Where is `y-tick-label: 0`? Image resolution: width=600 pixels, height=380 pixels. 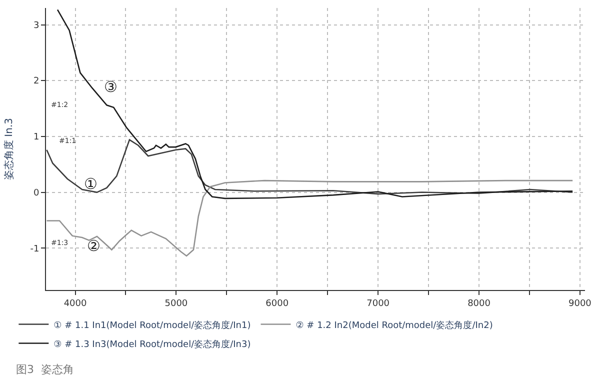 y-tick-label: 0 is located at coordinates (36, 193).